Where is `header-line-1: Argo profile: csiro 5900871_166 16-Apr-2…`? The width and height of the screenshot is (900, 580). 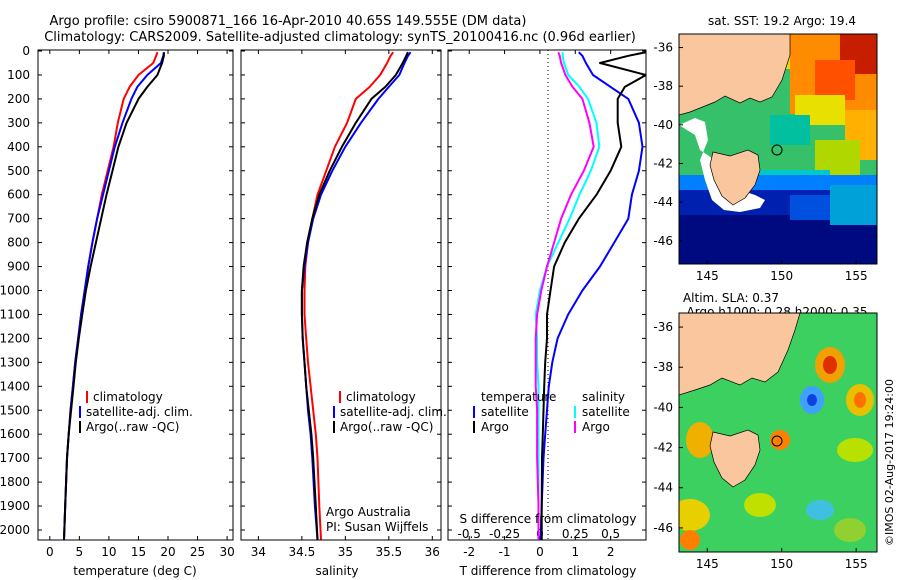 header-line-1: Argo profile: csiro 5900871_166 16-Apr-2… is located at coordinates (288, 21).